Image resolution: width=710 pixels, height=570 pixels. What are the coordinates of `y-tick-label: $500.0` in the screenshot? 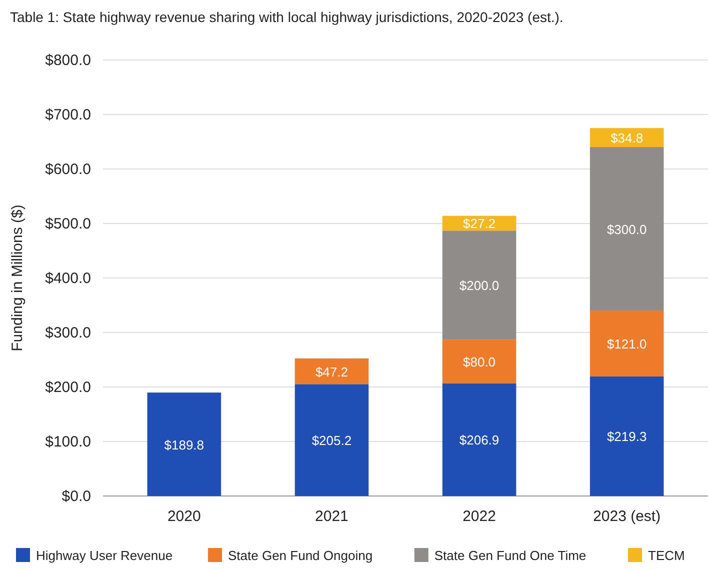 It's located at (68, 224).